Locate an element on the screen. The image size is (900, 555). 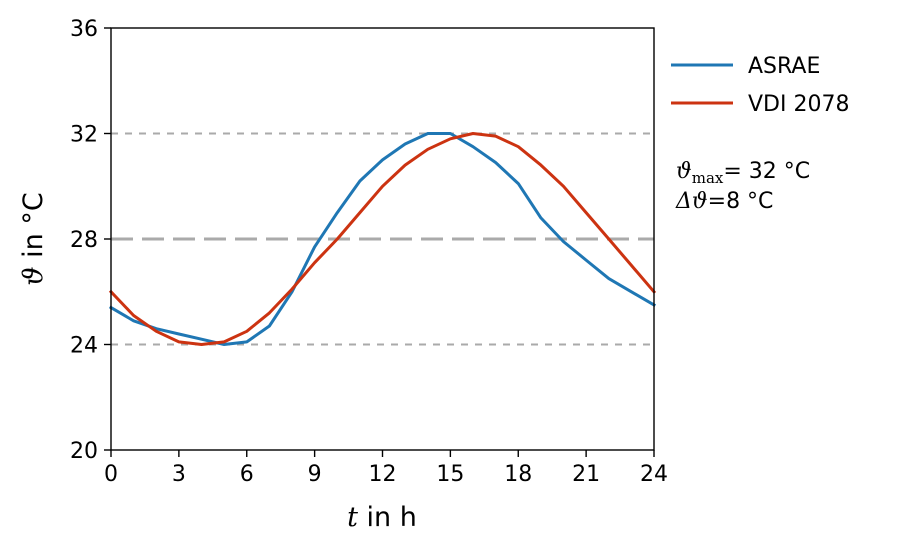
y-axis: 20 24 28 32 36 is located at coordinates (90, 240).